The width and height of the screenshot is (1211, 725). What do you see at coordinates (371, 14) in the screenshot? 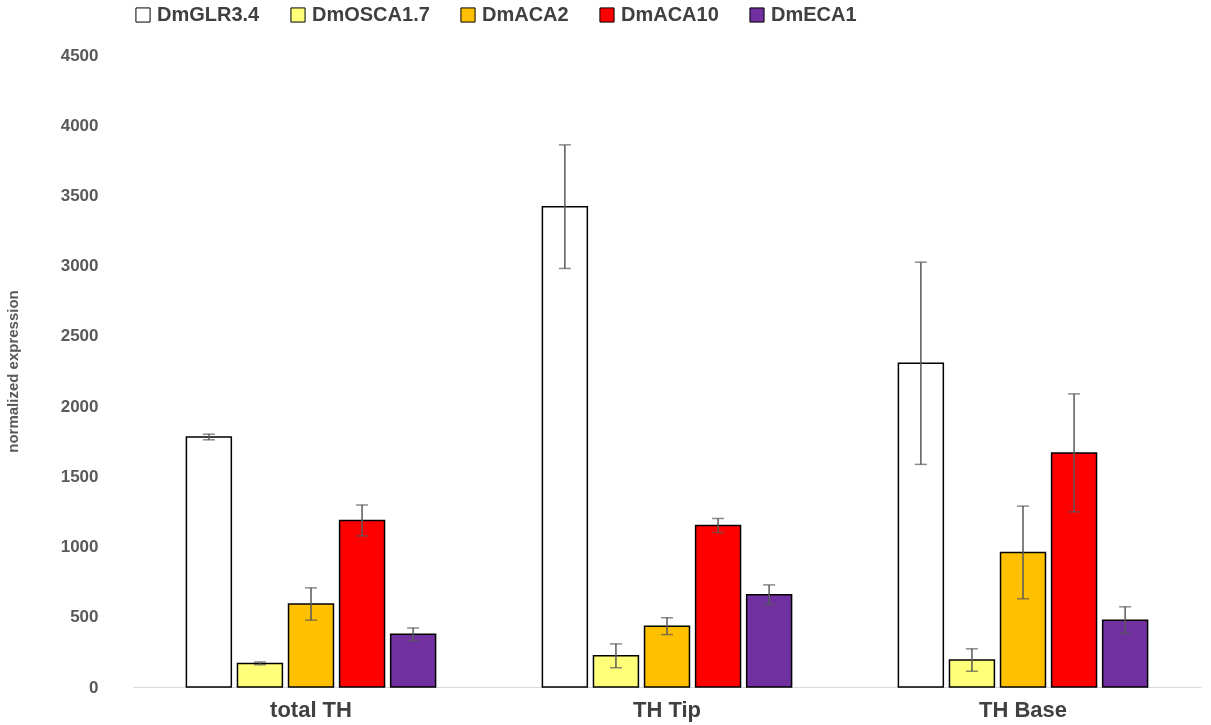
I see `legend-label: DmOSCA1.7` at bounding box center [371, 14].